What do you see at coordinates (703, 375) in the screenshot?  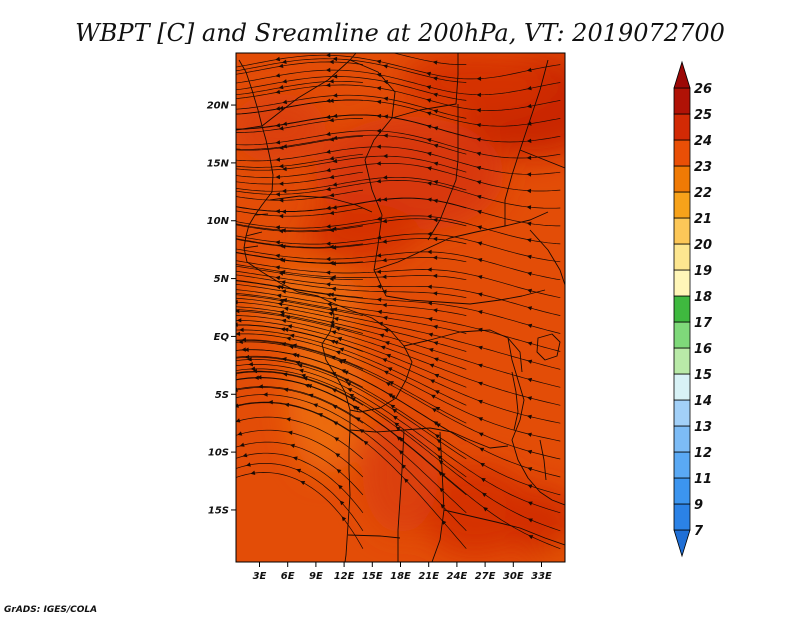 I see `colorbar-label: 15` at bounding box center [703, 375].